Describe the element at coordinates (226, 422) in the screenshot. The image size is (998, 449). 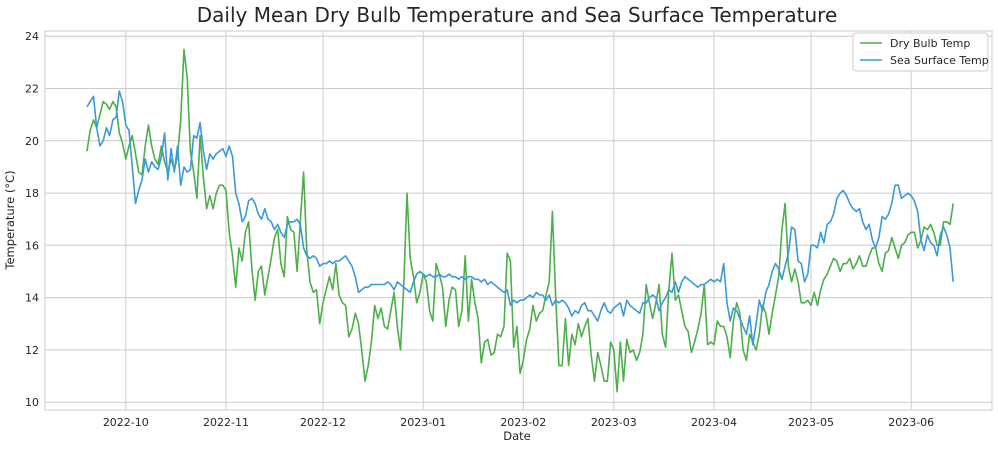
I see `x-tick-label: 2022-11` at that location.